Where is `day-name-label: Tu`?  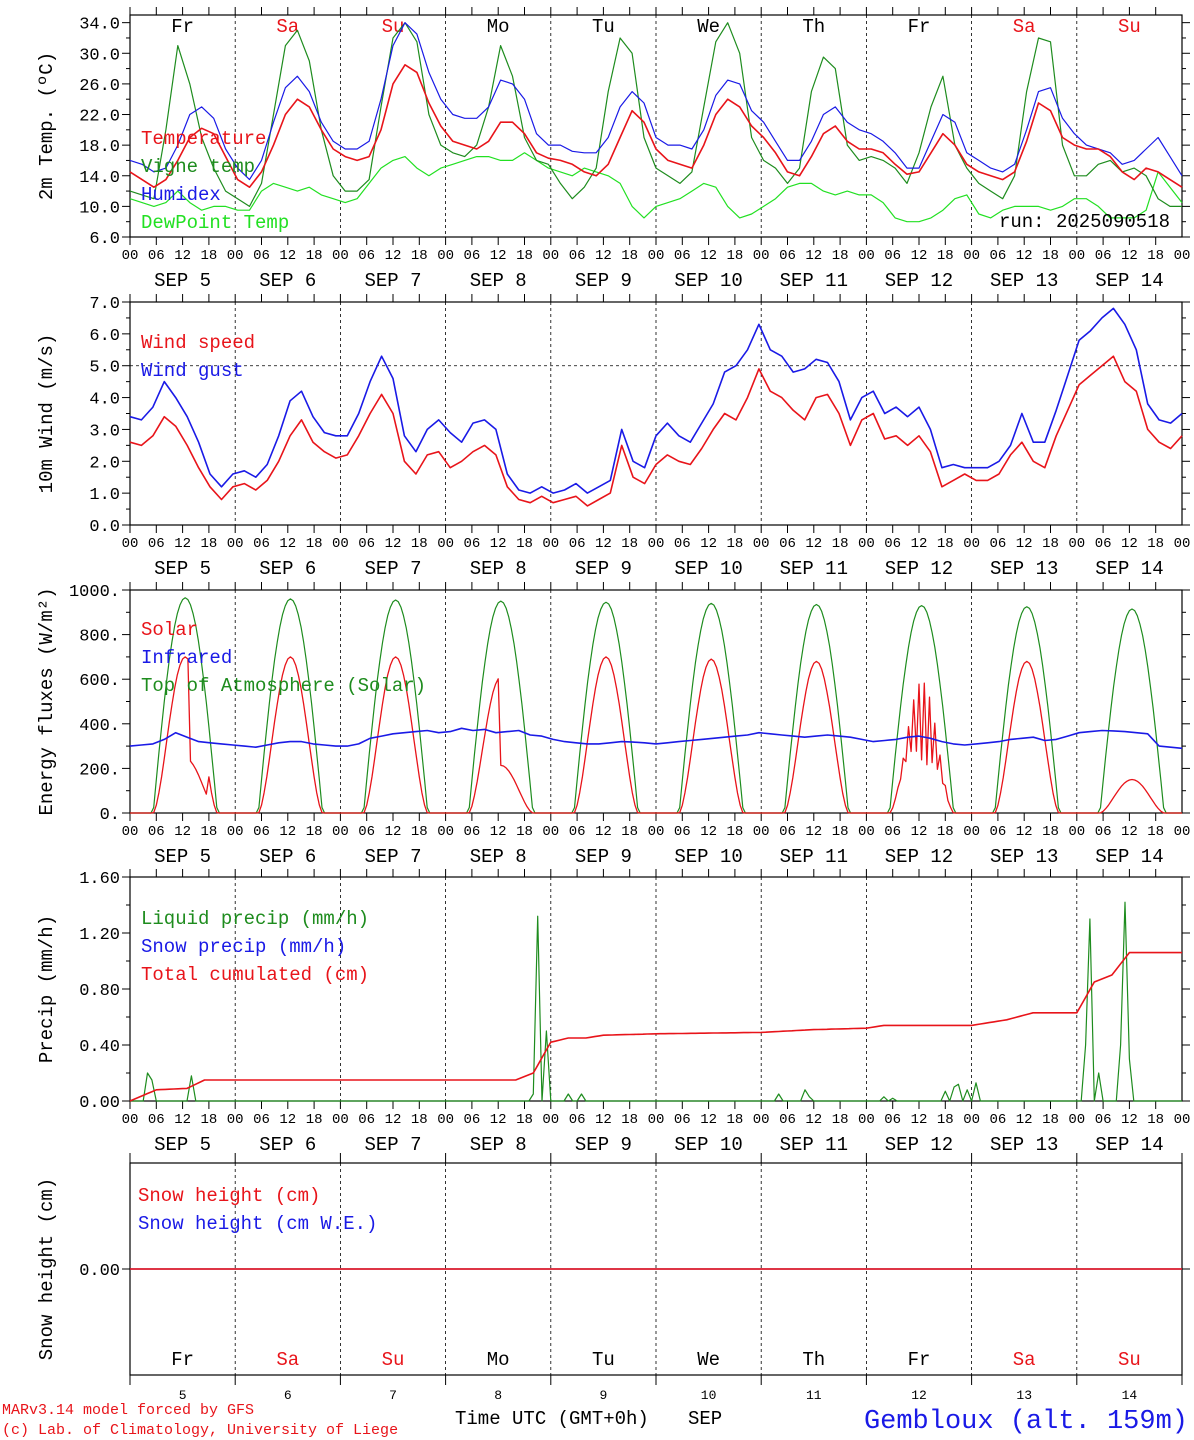
day-name-label: Tu is located at coordinates (603, 1360).